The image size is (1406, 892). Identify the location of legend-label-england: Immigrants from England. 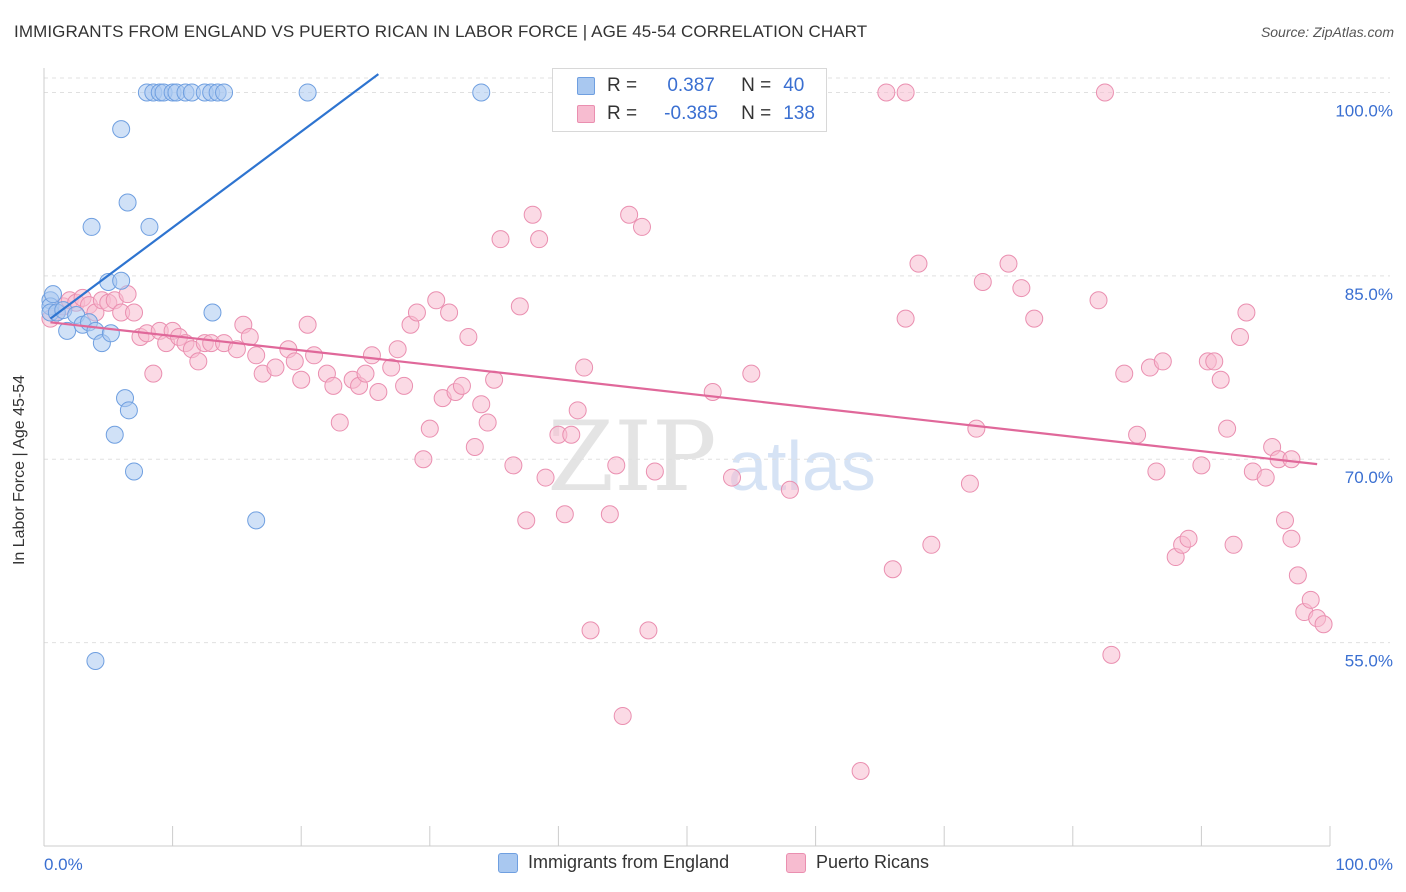
(629, 862).